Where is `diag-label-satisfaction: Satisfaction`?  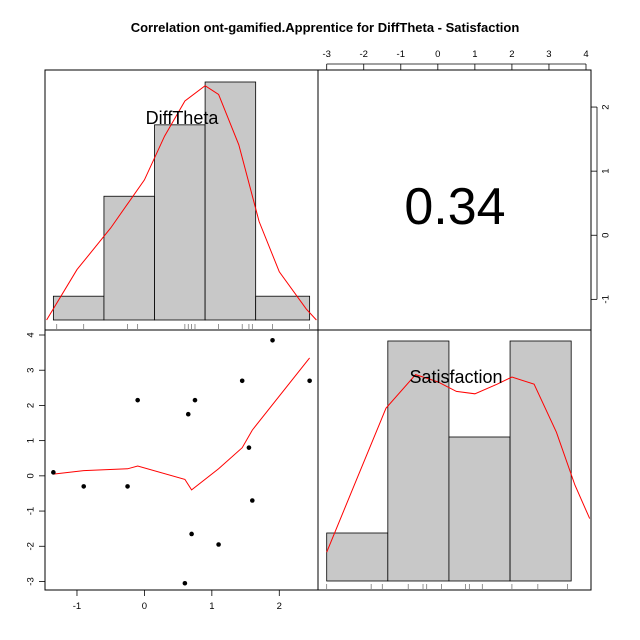 diag-label-satisfaction: Satisfaction is located at coordinates (455, 377).